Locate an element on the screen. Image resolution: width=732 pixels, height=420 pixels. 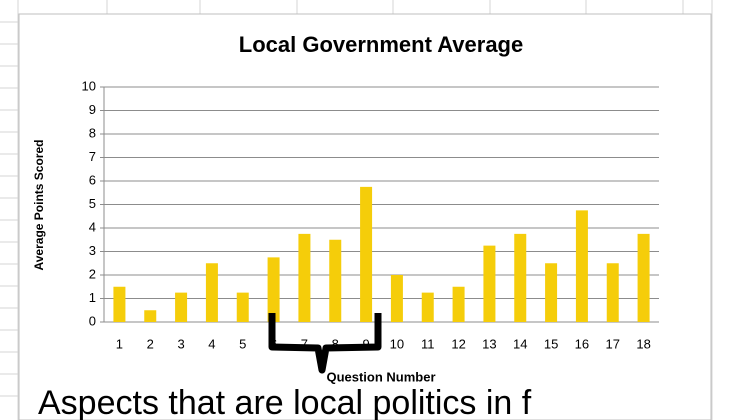
x-tick-label: 1 is located at coordinates (119, 343).